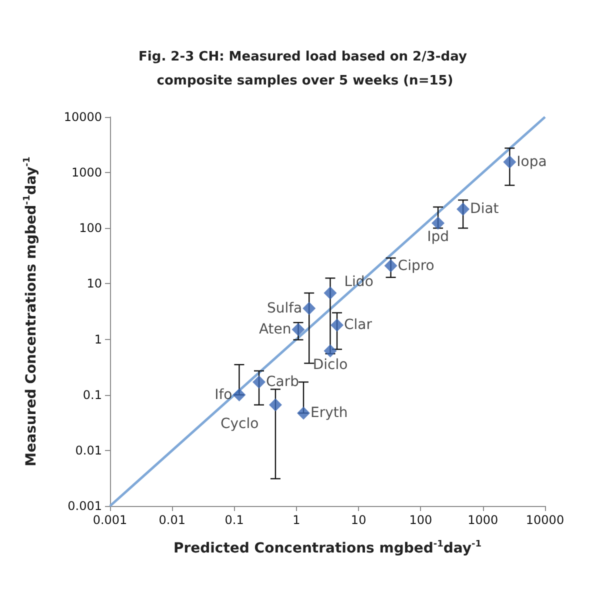 This screenshot has height=593, width=592. I want to click on y-tick-label: 0.001, so click(85, 506).